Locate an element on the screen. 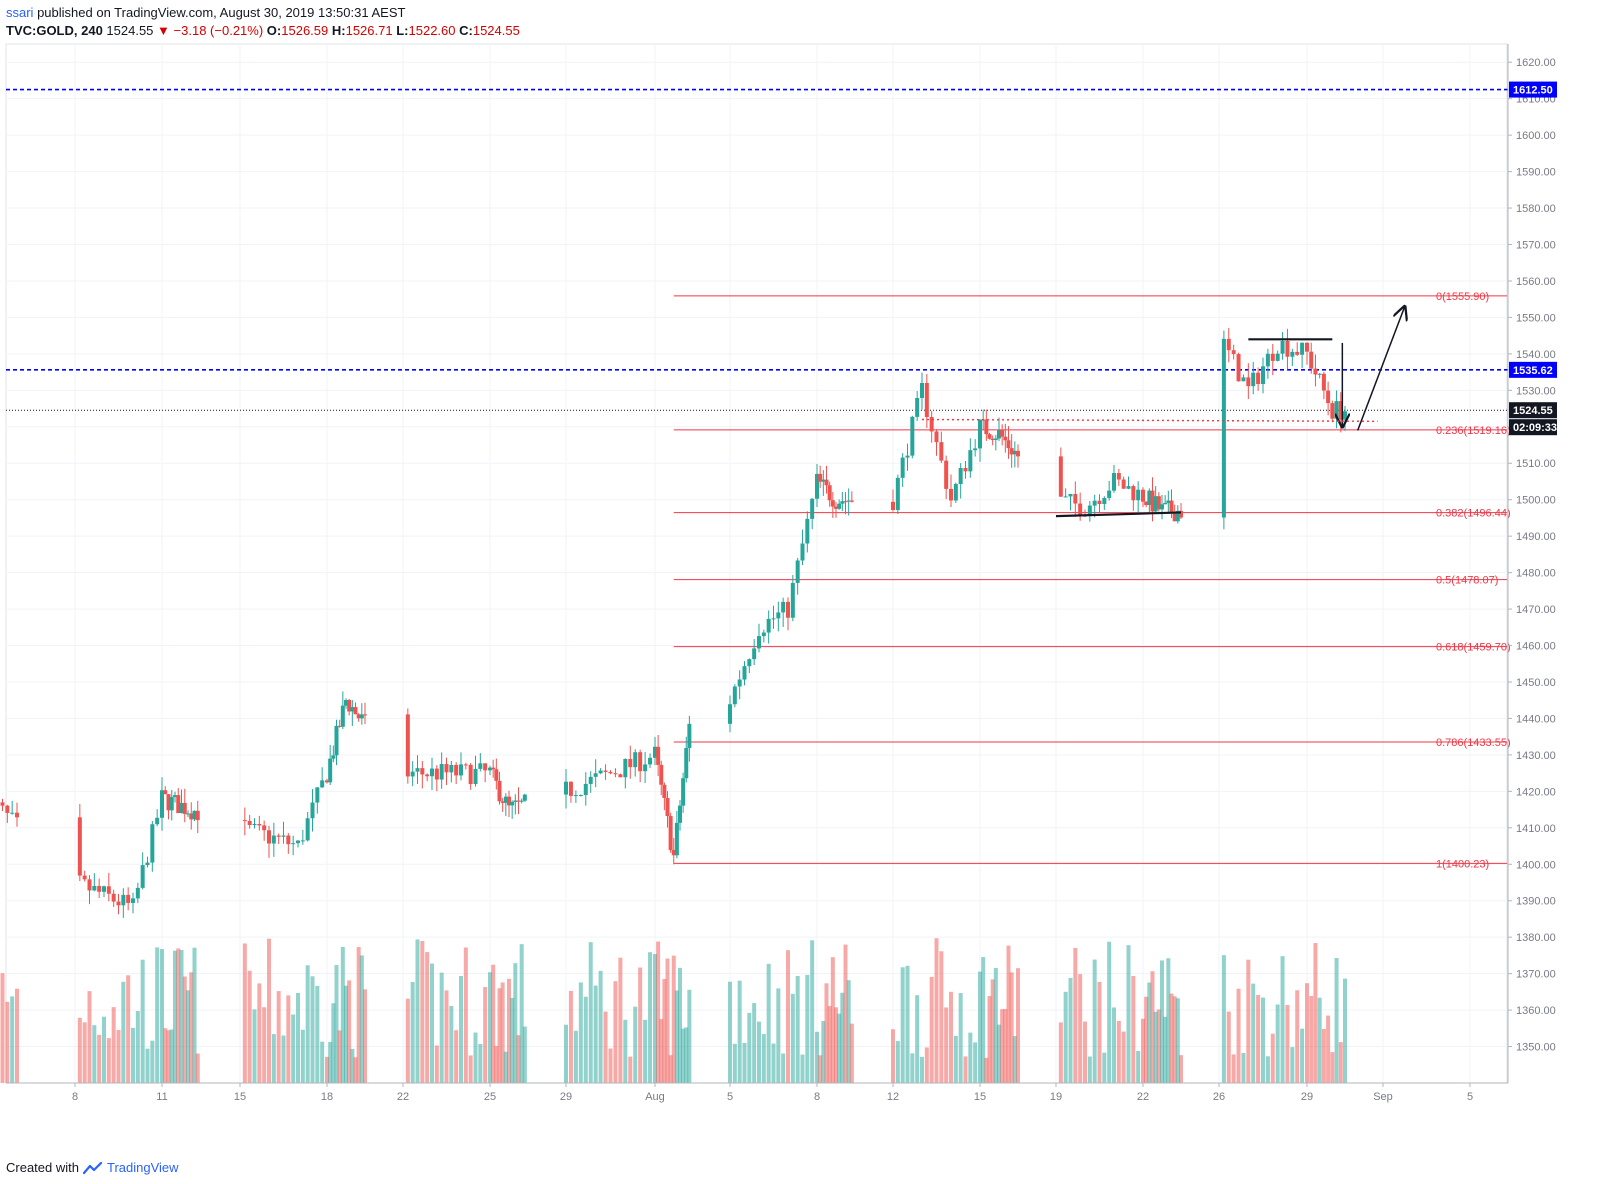  time-tick-label: Sep is located at coordinates (1383, 1097).